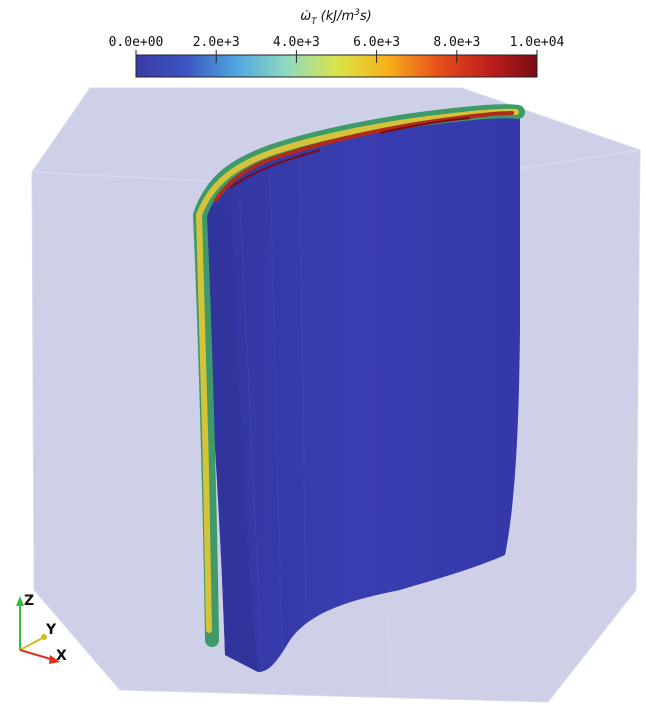  Describe the element at coordinates (227, 436) in the screenshot. I see `flame-shade` at that location.